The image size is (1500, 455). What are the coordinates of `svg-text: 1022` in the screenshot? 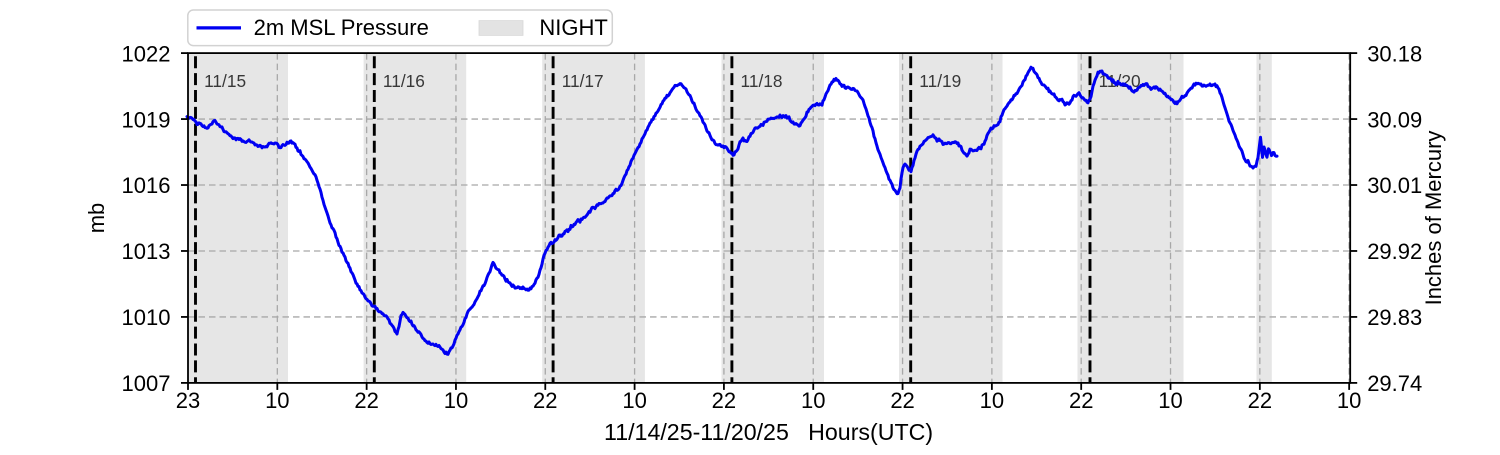 It's located at (146, 53).